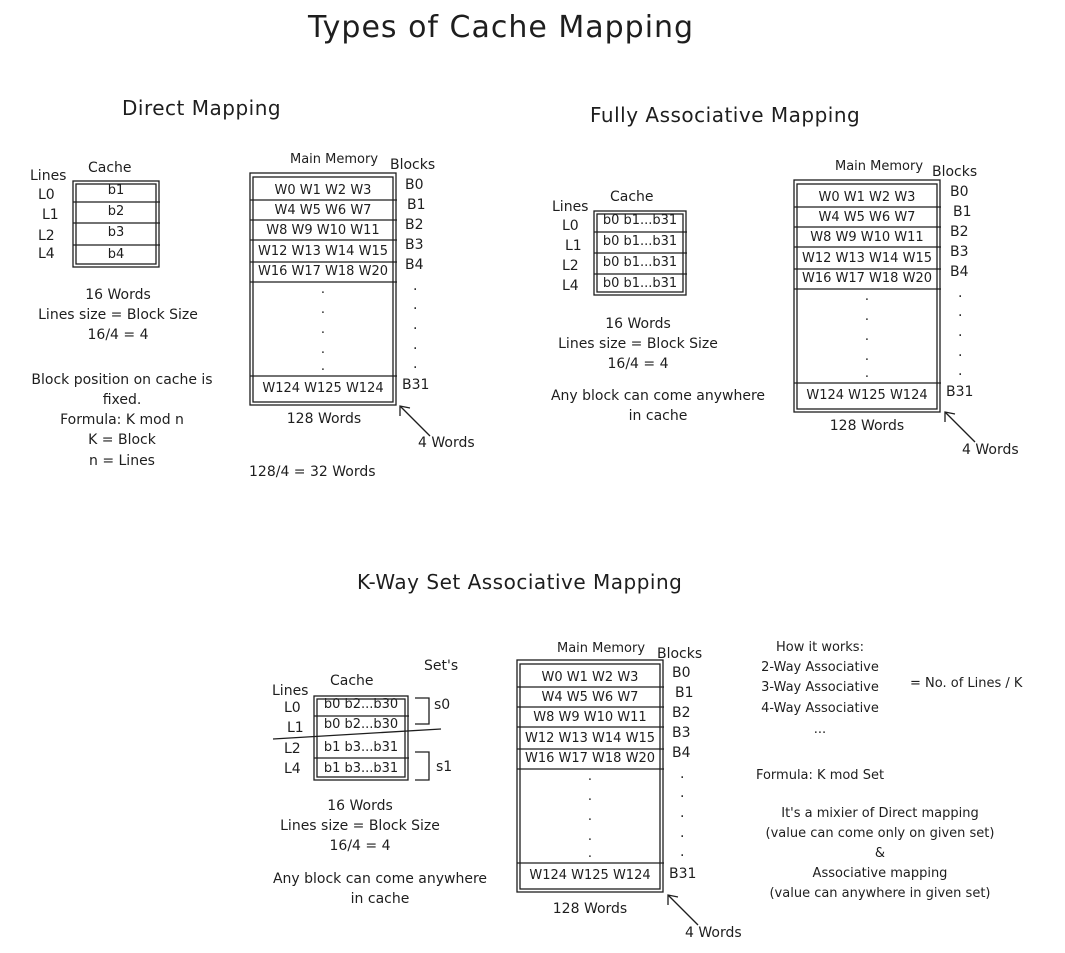  Describe the element at coordinates (323, 190) in the screenshot. I see `direct-memory-row: W0 W1 W2 W3` at that location.